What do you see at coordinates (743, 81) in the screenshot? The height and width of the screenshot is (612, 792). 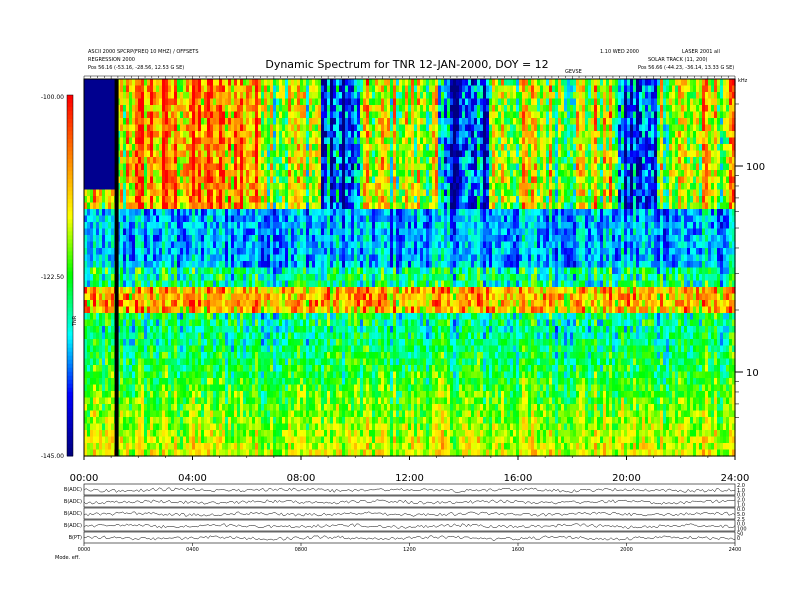 I see `y-unit-label: kHz` at bounding box center [743, 81].